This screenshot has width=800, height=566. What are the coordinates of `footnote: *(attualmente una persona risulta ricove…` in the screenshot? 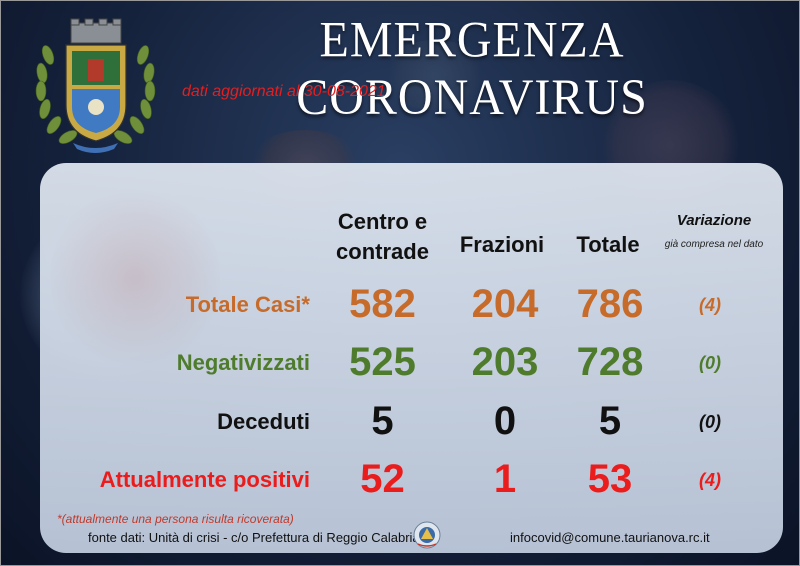 It's located at (175, 519).